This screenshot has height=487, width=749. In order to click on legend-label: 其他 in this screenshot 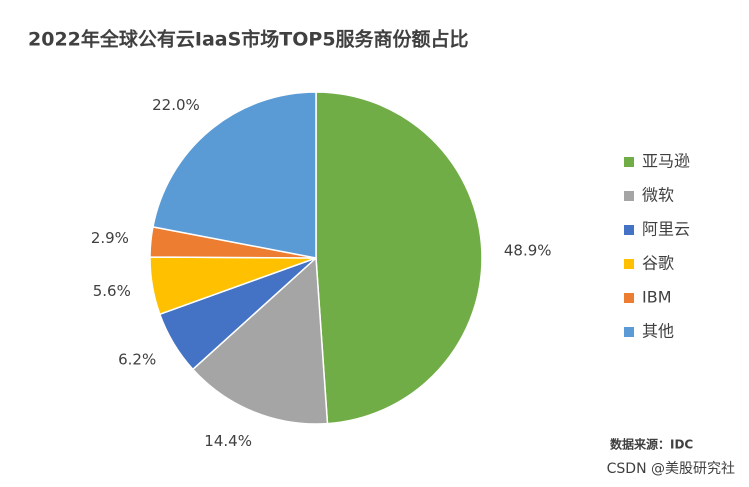, I will do `click(658, 331)`.